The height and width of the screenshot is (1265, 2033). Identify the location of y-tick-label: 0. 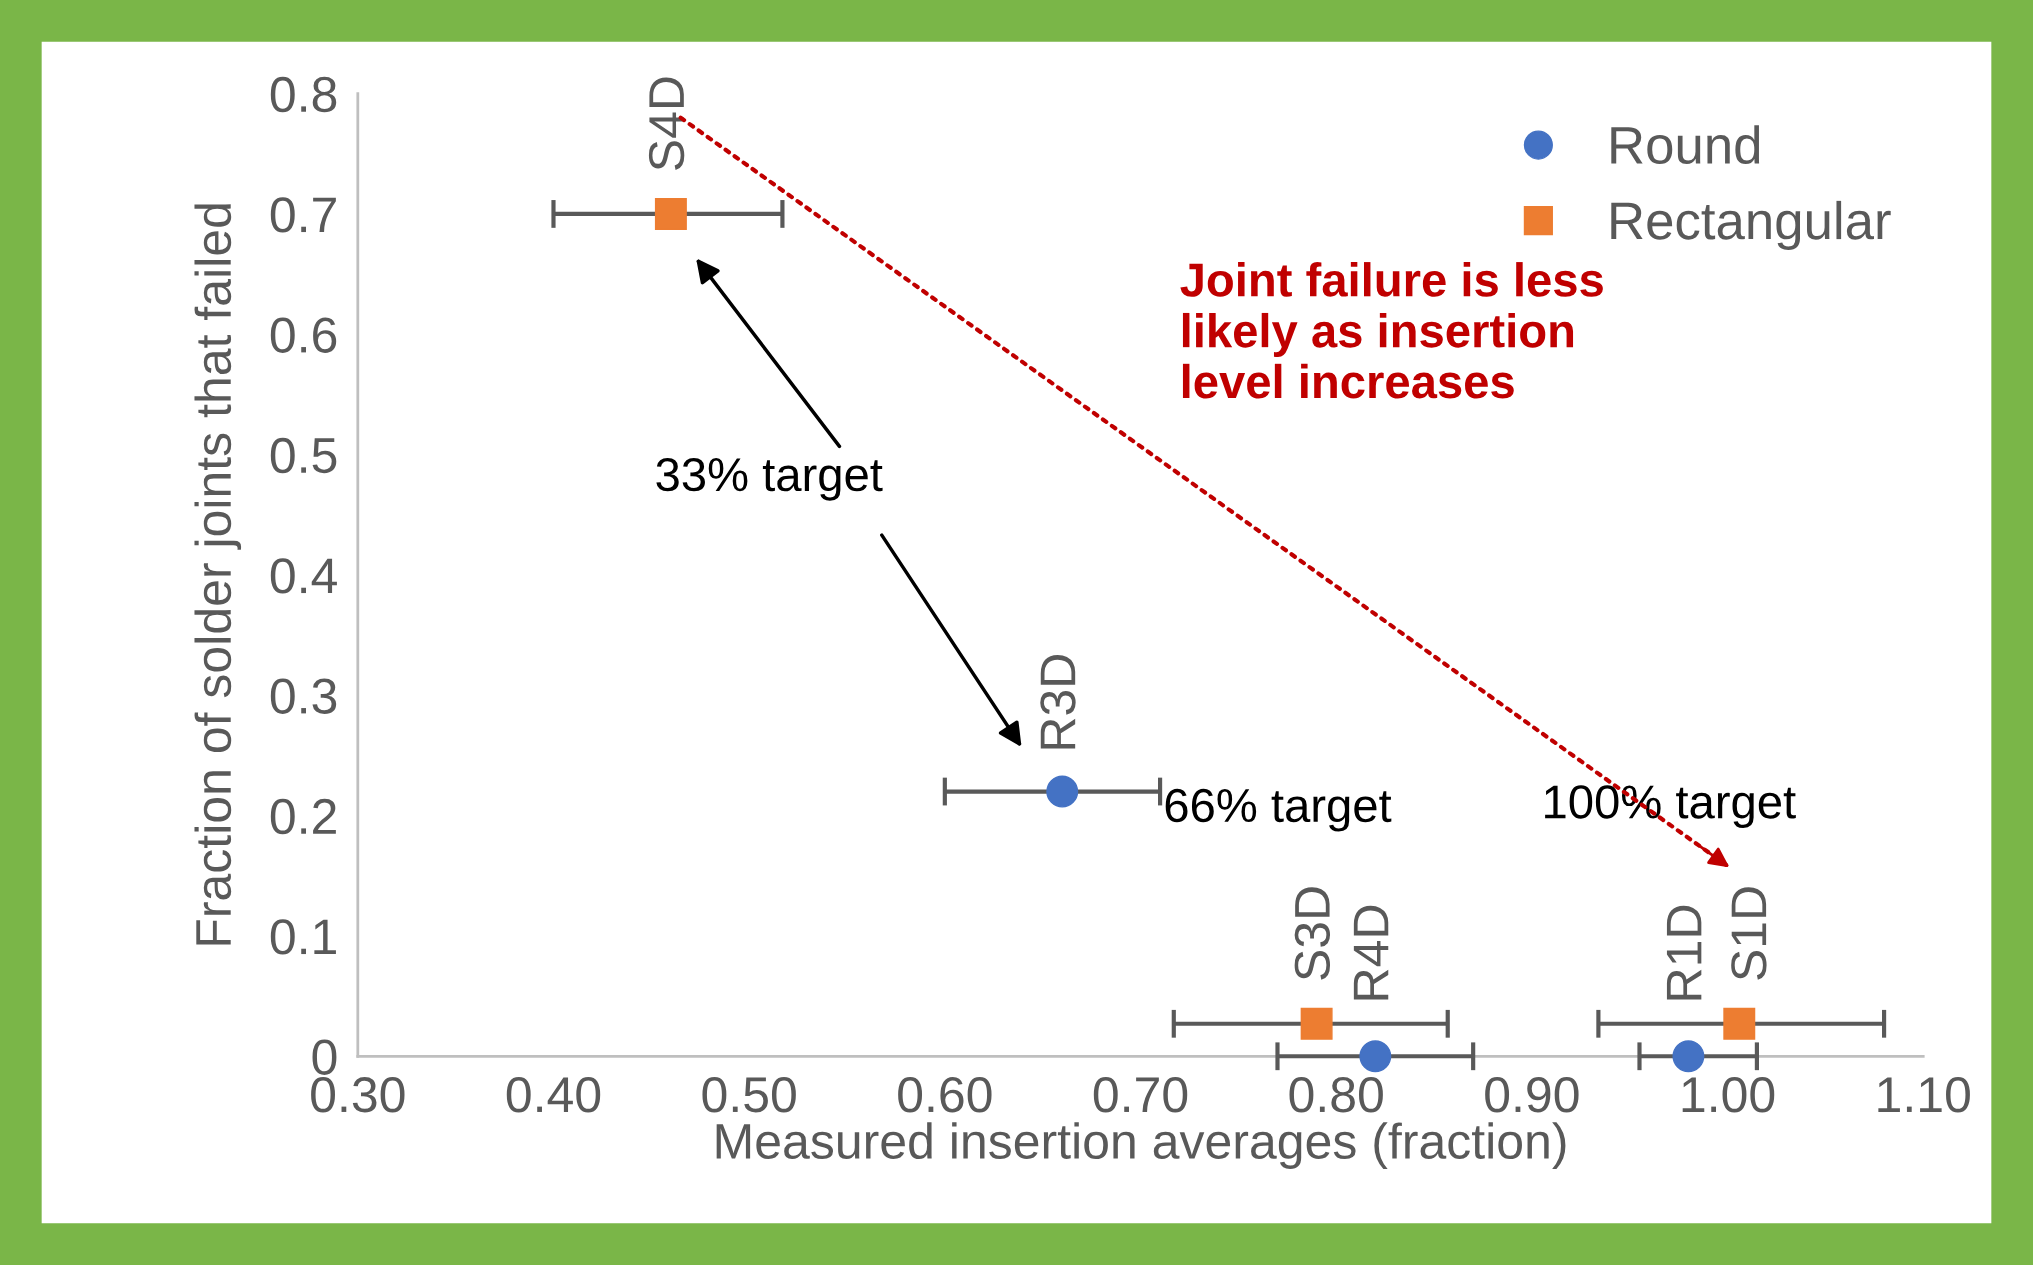
(324, 1057).